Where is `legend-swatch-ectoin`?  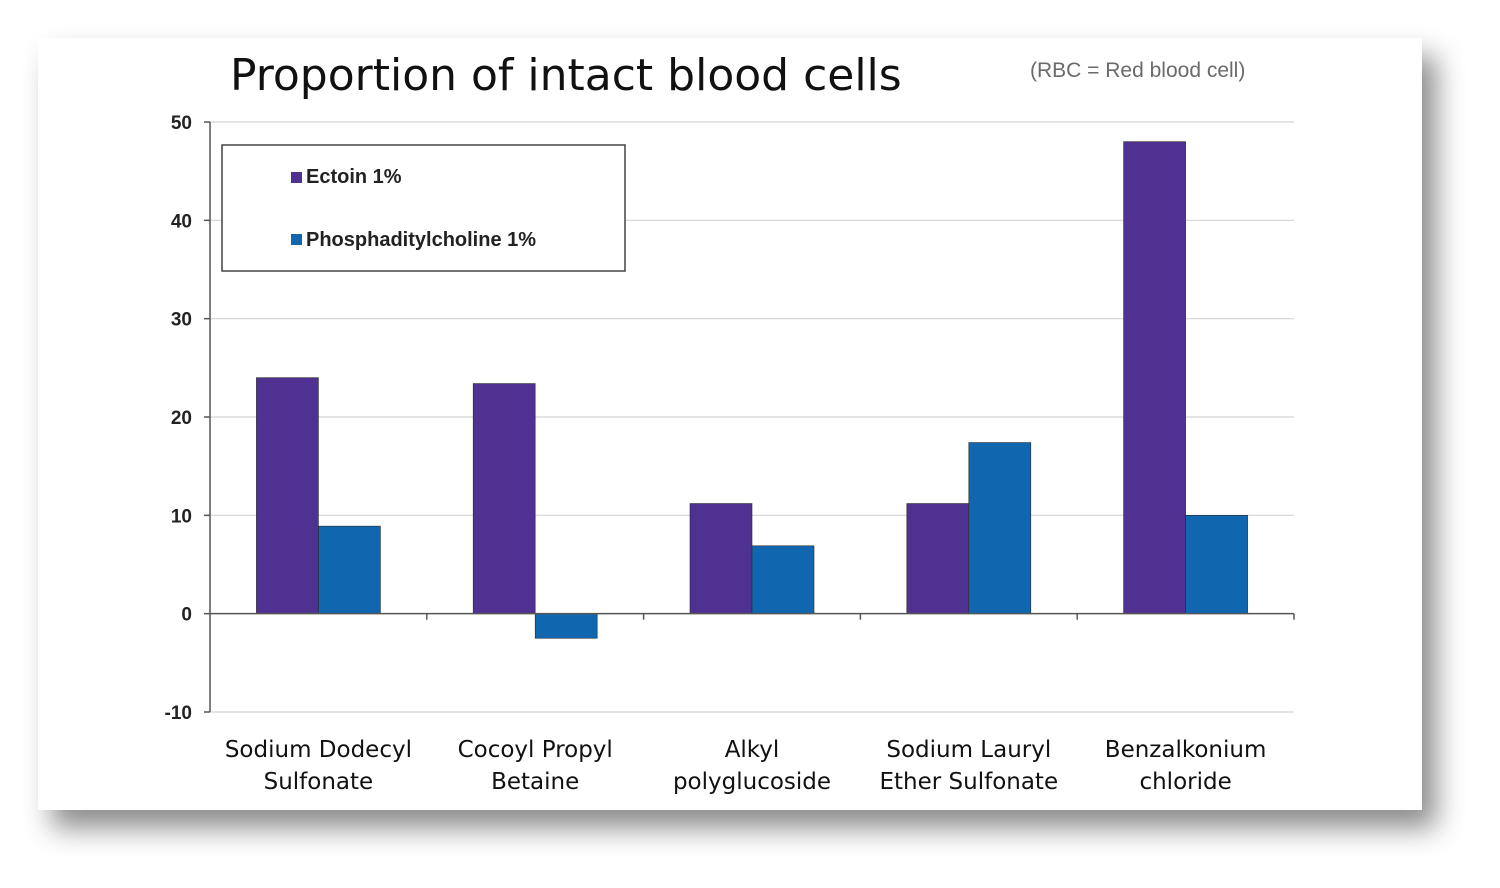 legend-swatch-ectoin is located at coordinates (296, 177).